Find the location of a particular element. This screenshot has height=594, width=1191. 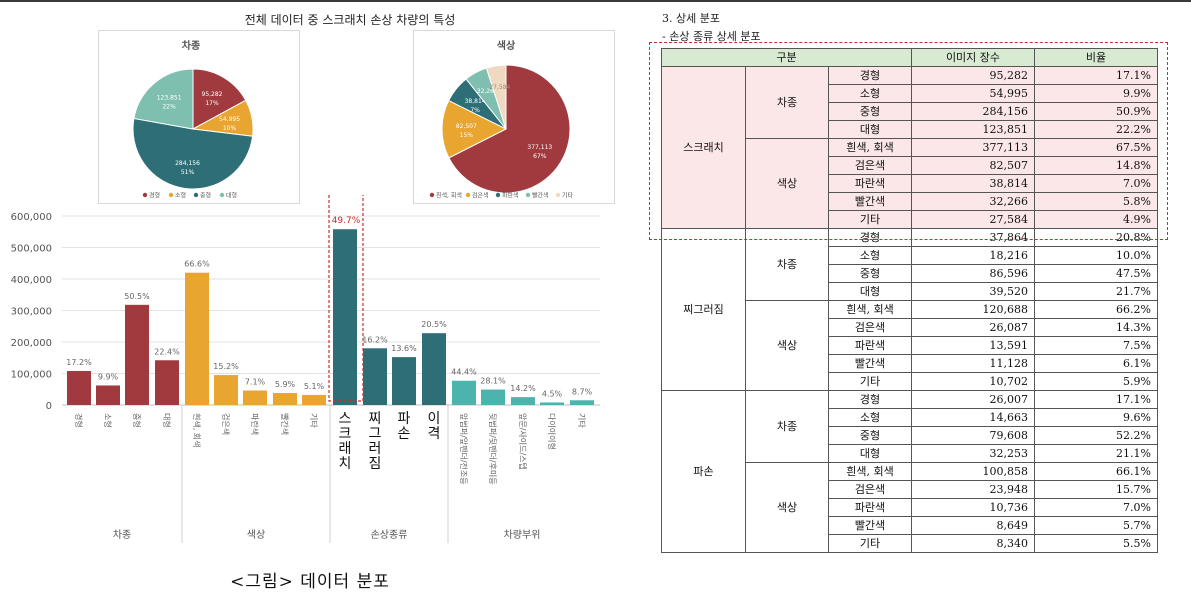

image-count-cell: 13,591 is located at coordinates (973, 346).